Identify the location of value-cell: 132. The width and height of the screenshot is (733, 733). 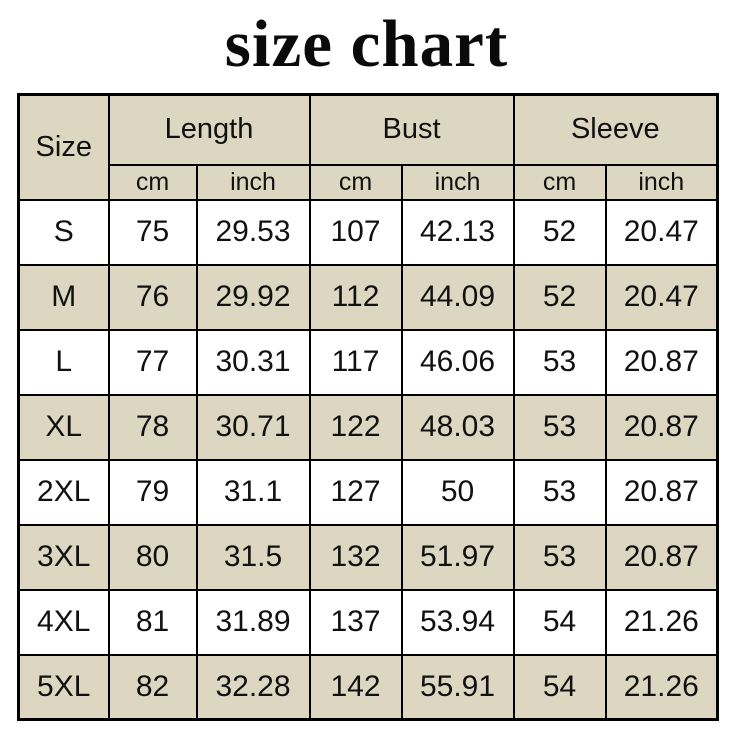
(355, 557).